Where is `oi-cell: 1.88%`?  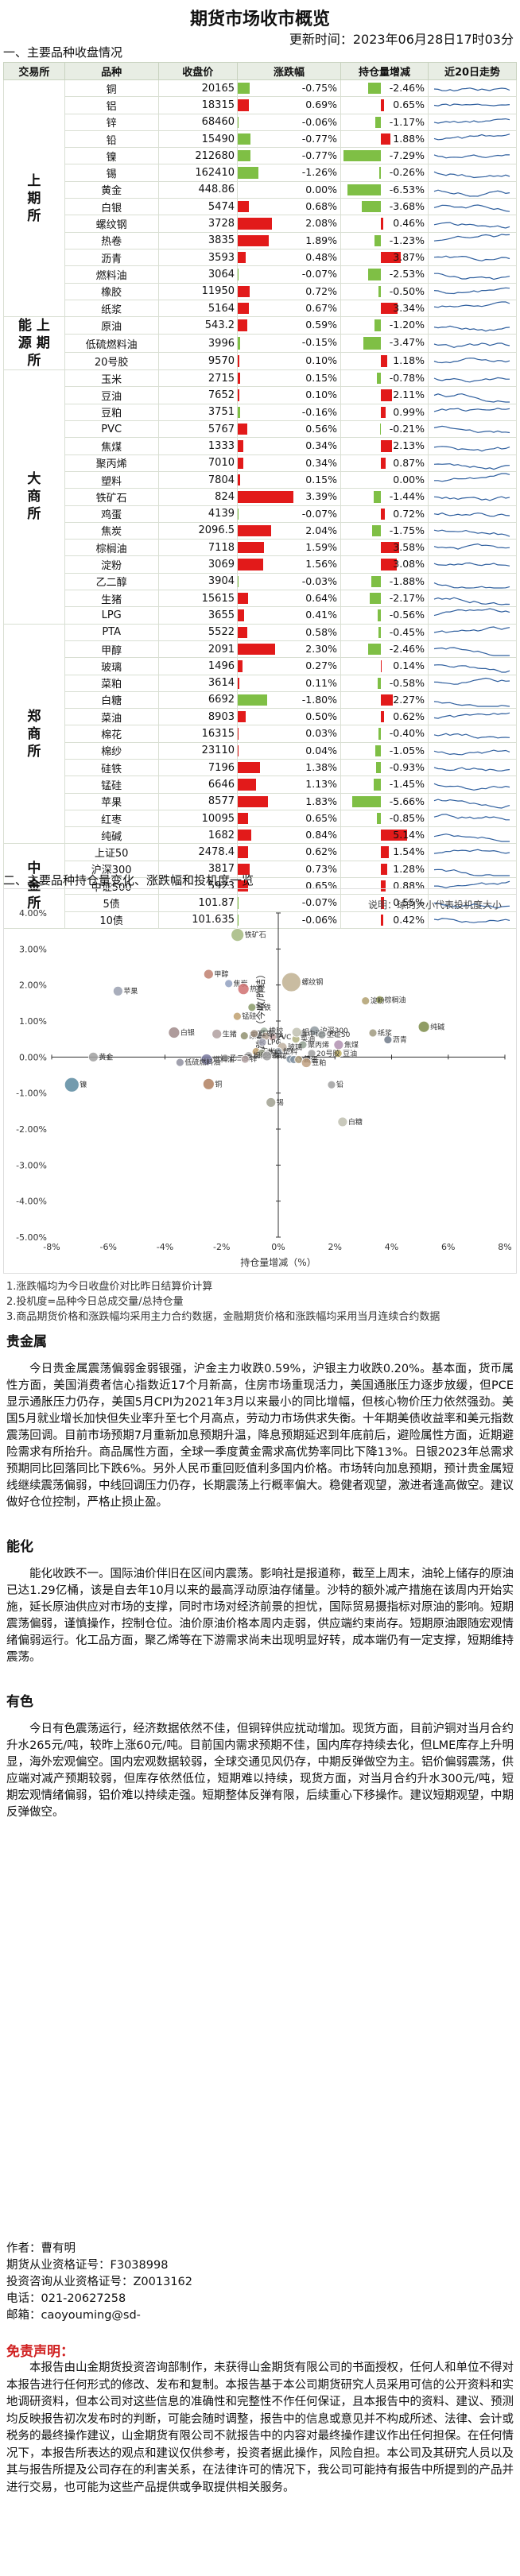
oi-cell: 1.88% is located at coordinates (384, 139).